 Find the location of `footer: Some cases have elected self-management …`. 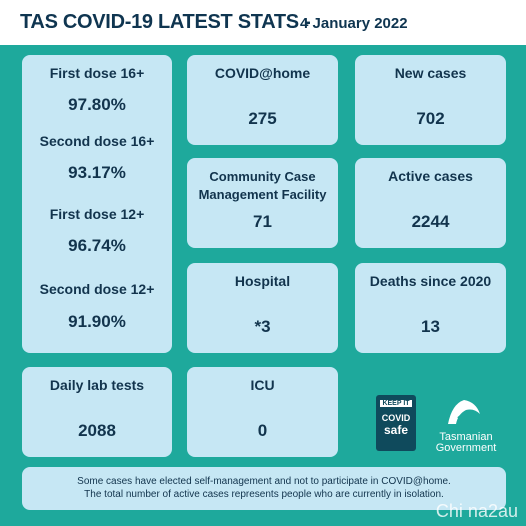

footer: Some cases have elected self-management … is located at coordinates (264, 488).